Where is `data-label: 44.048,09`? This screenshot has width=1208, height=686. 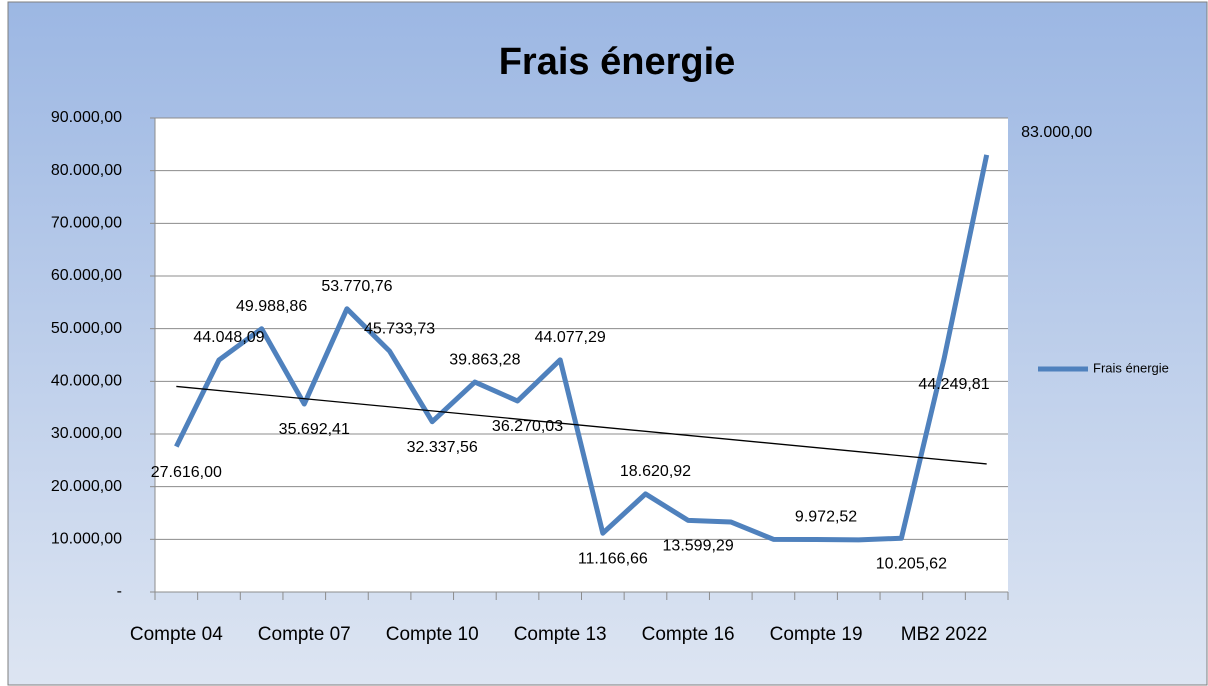 data-label: 44.048,09 is located at coordinates (228, 337).